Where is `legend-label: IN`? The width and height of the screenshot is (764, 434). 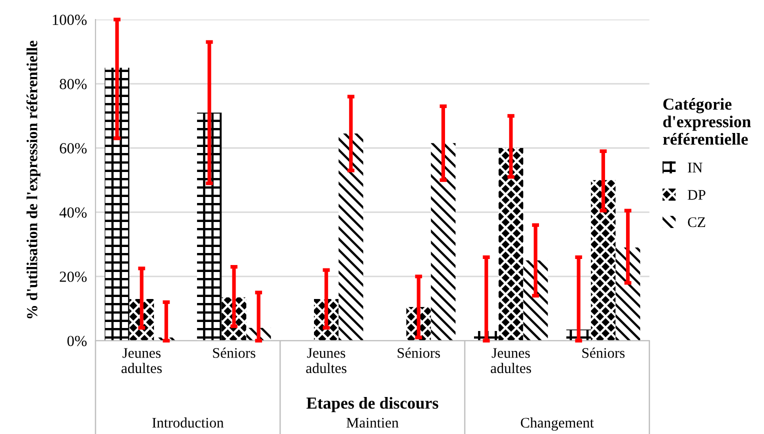
legend-label: IN is located at coordinates (695, 167).